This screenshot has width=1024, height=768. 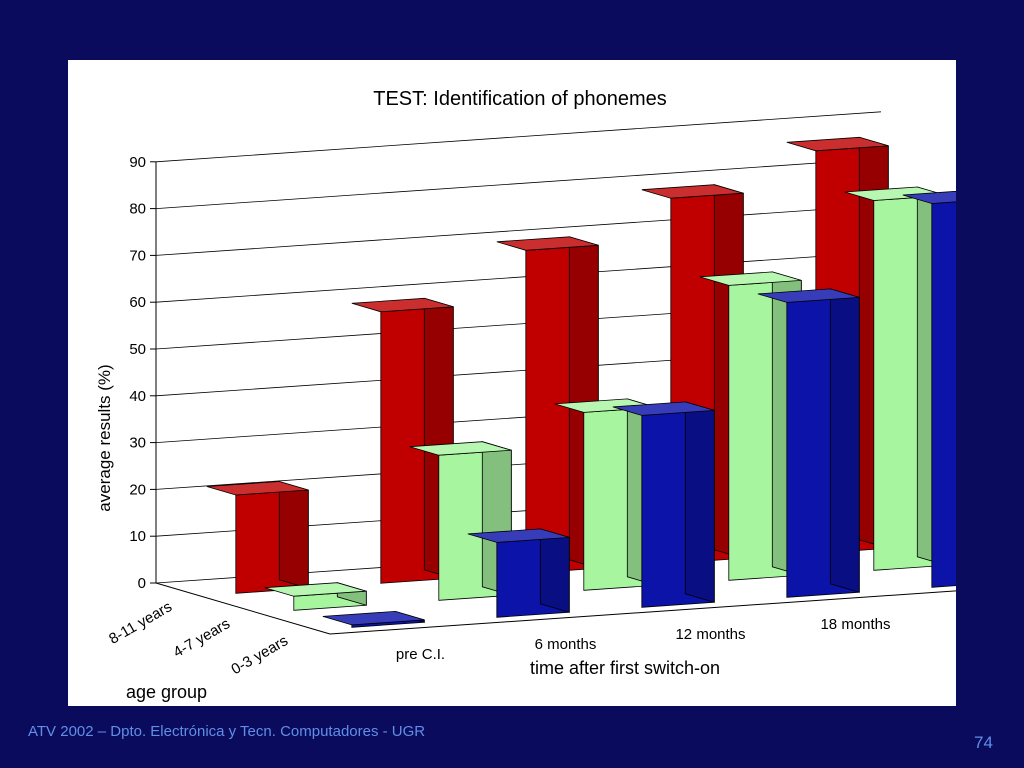 What do you see at coordinates (137, 349) in the screenshot?
I see `z-tick-label: 50` at bounding box center [137, 349].